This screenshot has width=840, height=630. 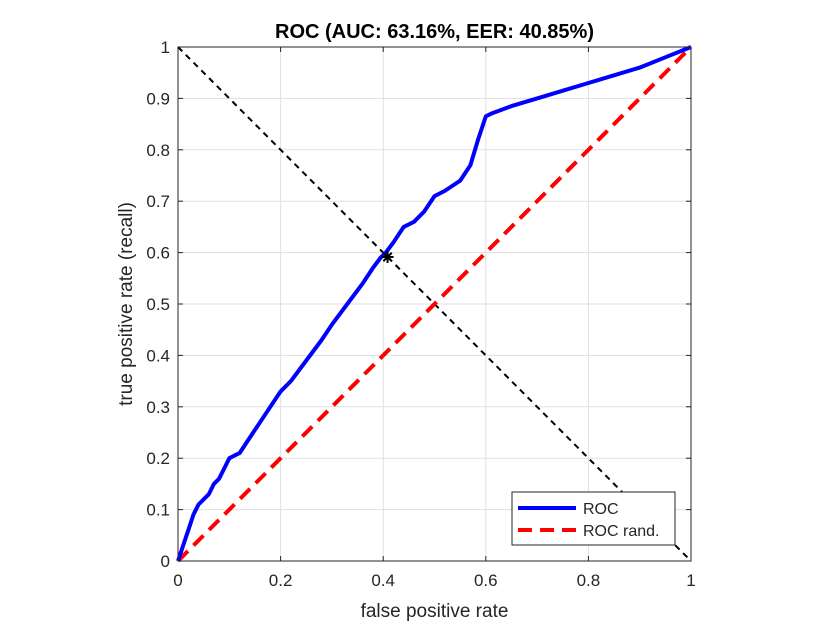 What do you see at coordinates (690, 580) in the screenshot?
I see `x-tick-label: 1` at bounding box center [690, 580].